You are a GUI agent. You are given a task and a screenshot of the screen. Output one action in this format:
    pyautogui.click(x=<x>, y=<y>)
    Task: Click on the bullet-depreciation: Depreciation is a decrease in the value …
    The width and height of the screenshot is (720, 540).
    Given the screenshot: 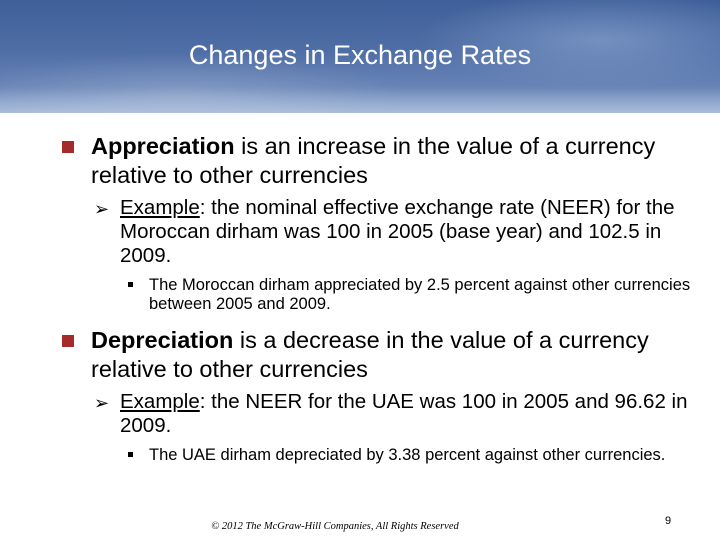 What is the action you would take?
    pyautogui.click(x=387, y=355)
    